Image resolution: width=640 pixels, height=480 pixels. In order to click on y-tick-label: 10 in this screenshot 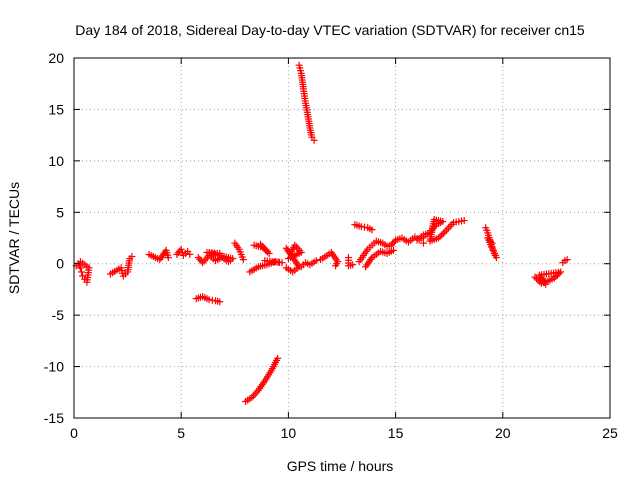, I will do `click(56, 161)`.